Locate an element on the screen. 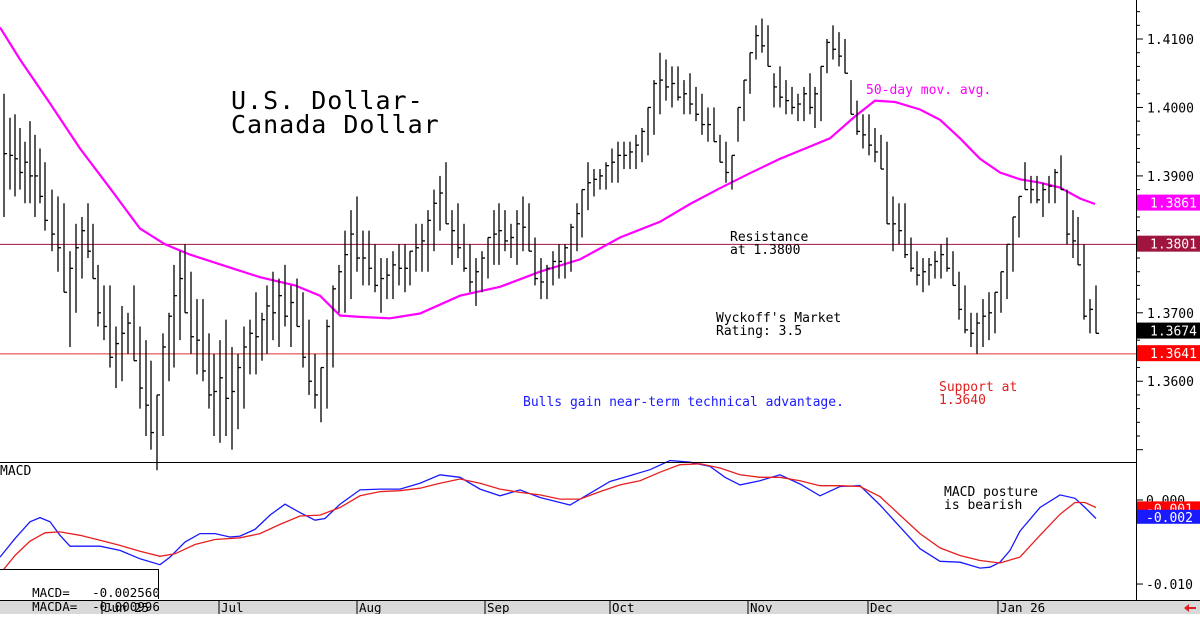  x-tick-label: Oct is located at coordinates (623, 607).